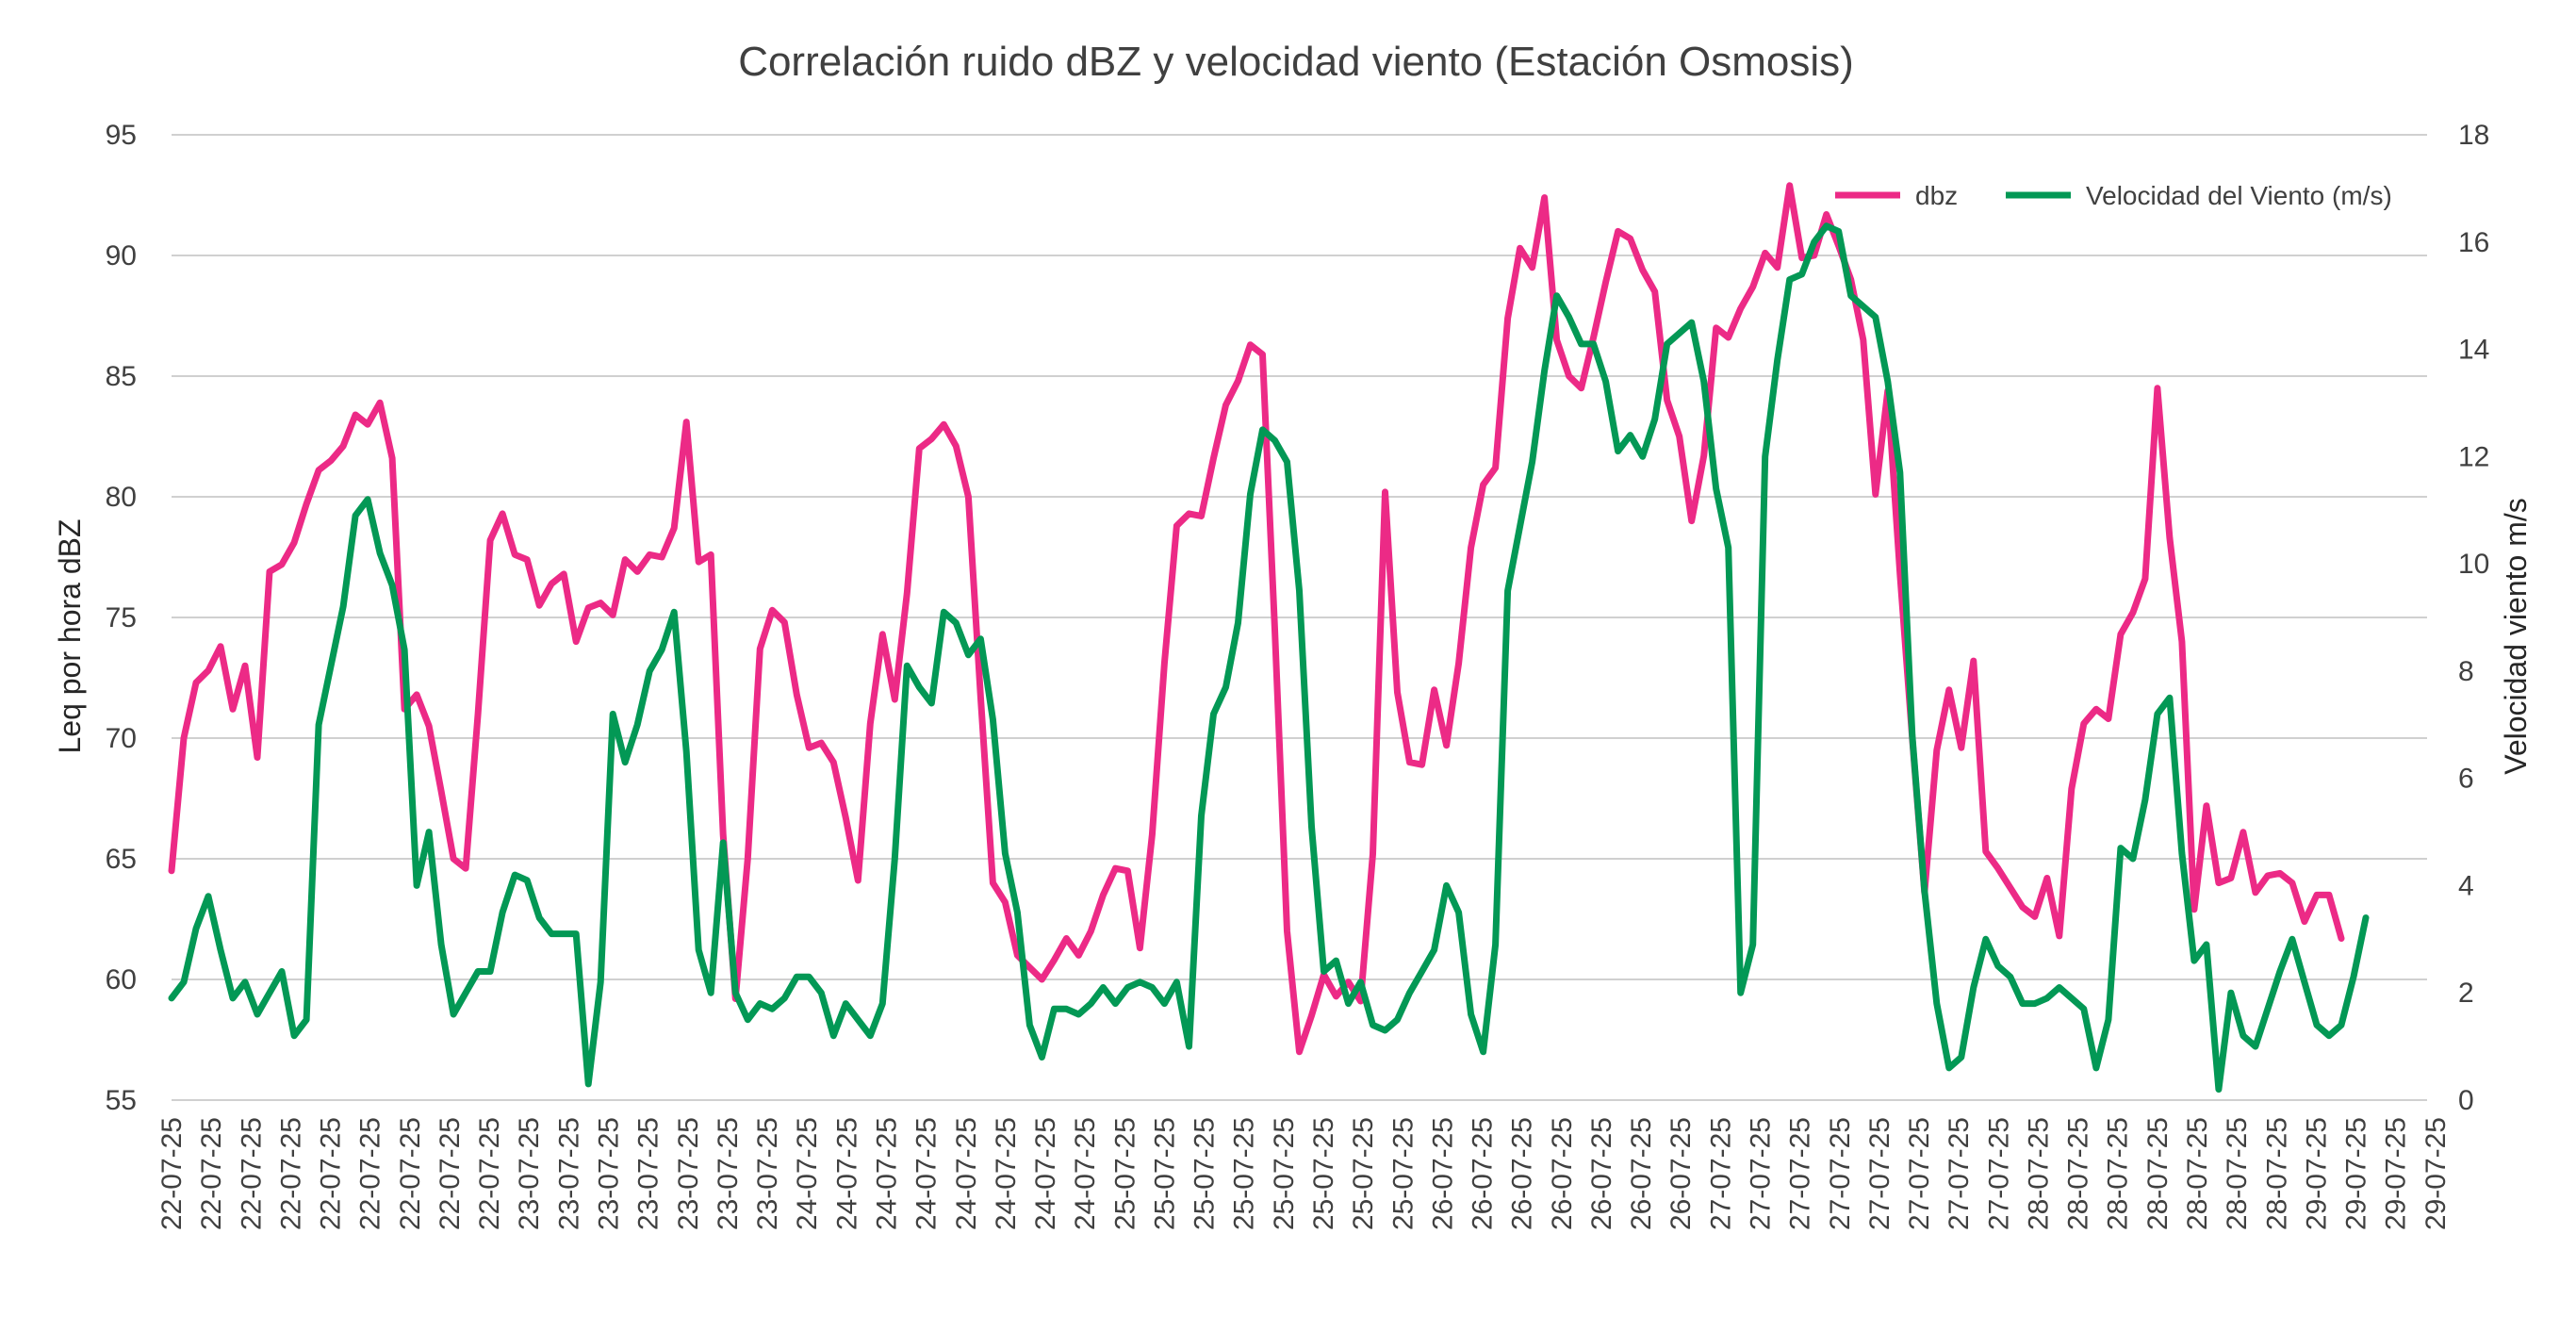 This screenshot has width=2576, height=1332. What do you see at coordinates (1936, 195) in the screenshot?
I see `legend-label-dbz: dbz` at bounding box center [1936, 195].